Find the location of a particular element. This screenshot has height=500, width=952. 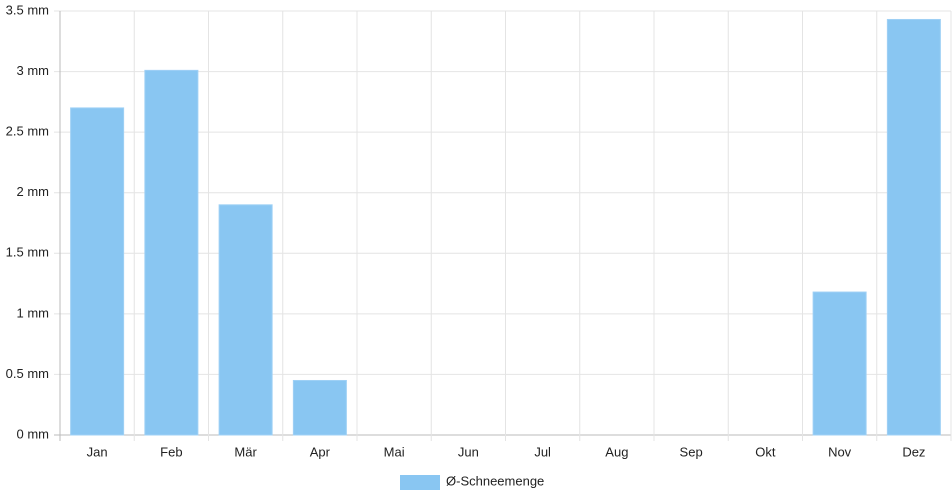

y-tick-label: 1 mm is located at coordinates (33, 312).